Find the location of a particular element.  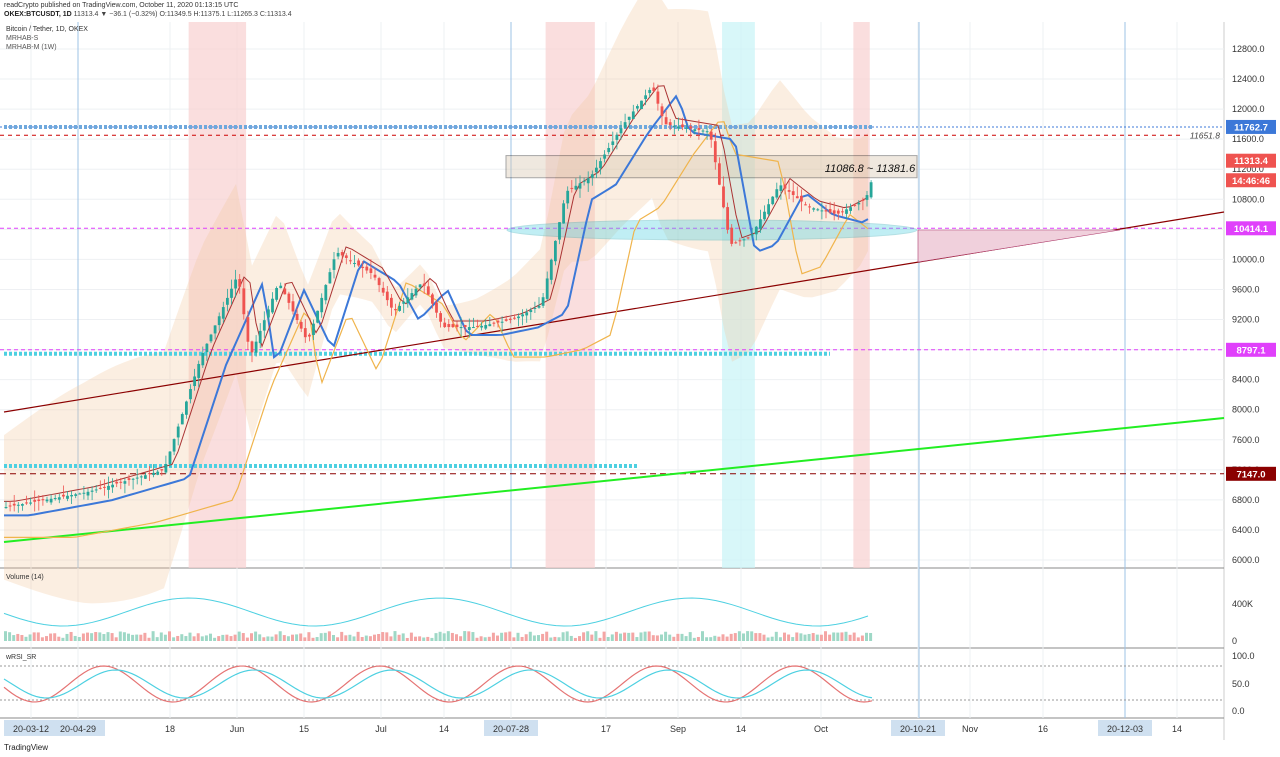

y-tick-label: 9200.0 is located at coordinates (1246, 320).